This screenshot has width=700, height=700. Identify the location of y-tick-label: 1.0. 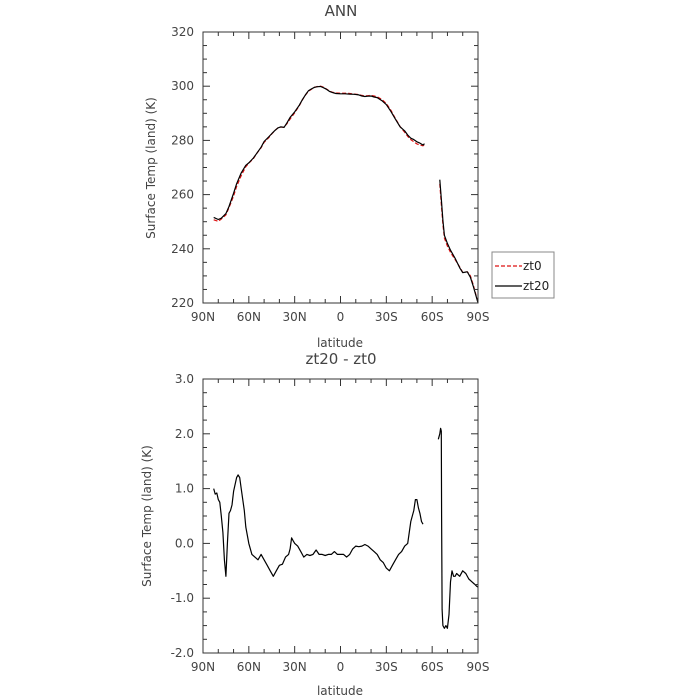
(184, 489).